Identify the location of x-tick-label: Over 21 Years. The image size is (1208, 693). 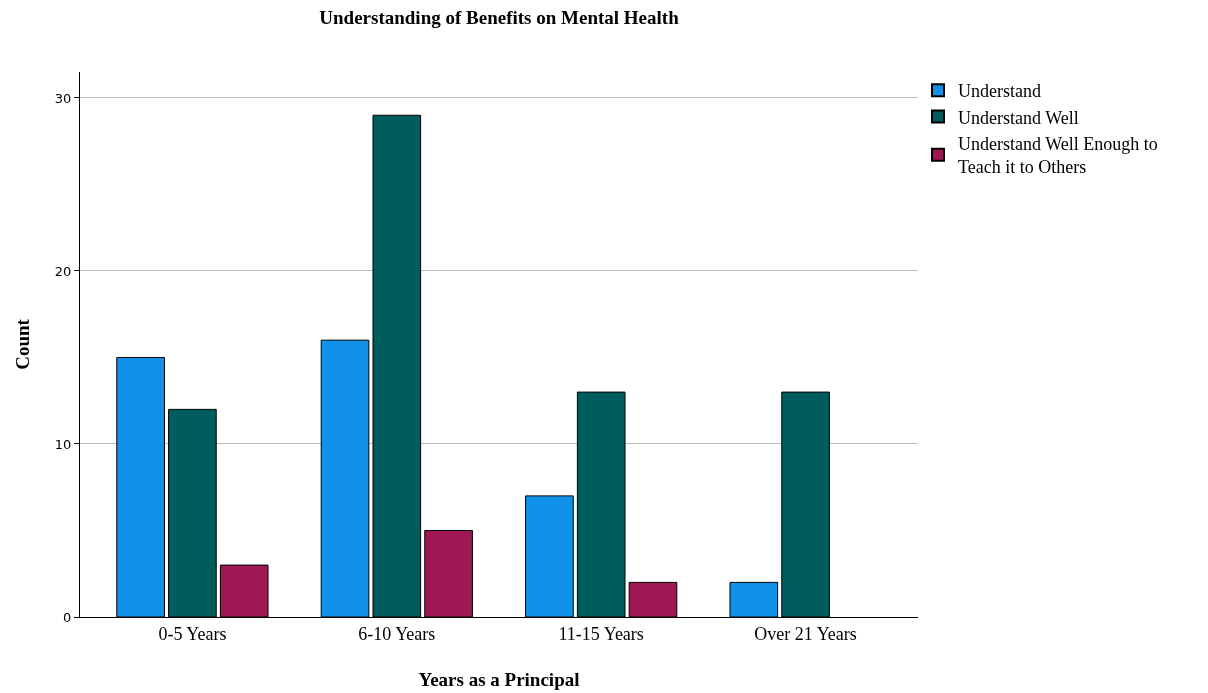
(805, 633).